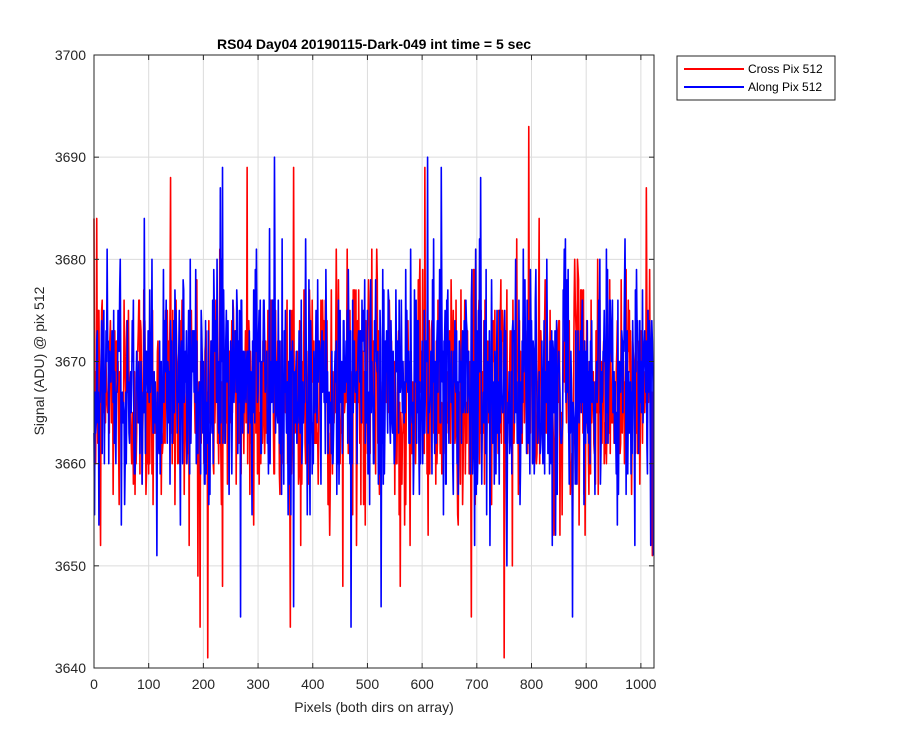 This screenshot has width=900, height=750. What do you see at coordinates (640, 684) in the screenshot?
I see `x-tick-label: 1000` at bounding box center [640, 684].